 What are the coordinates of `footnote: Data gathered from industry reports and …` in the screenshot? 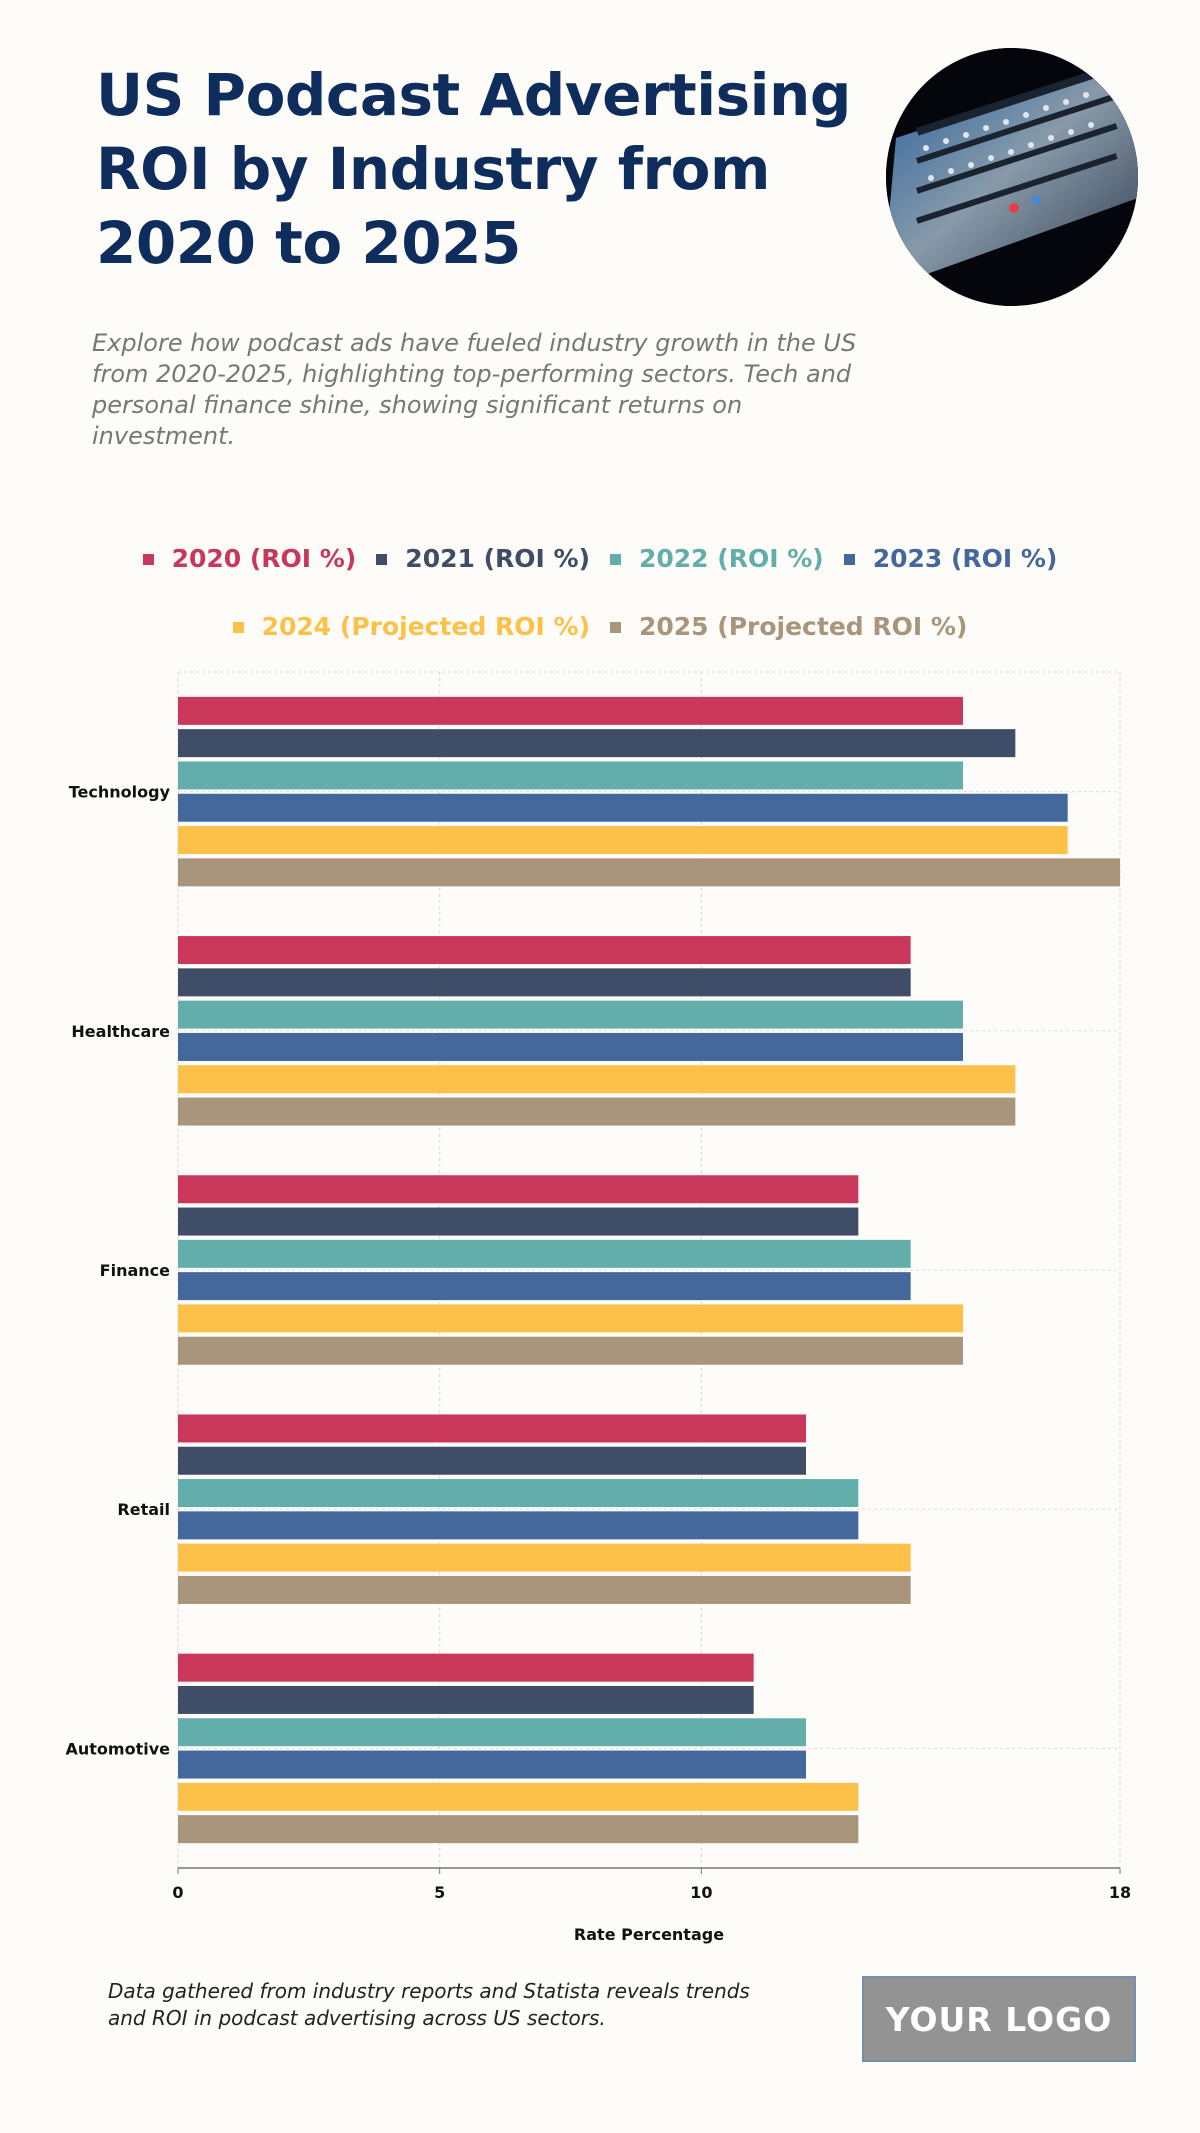 It's located at (429, 2004).